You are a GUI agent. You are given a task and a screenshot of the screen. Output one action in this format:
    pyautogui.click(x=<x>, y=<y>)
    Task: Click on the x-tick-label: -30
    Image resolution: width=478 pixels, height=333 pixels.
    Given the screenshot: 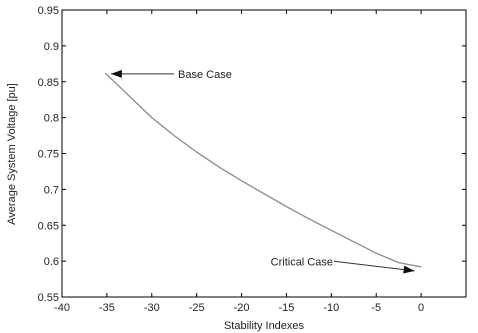 What is the action you would take?
    pyautogui.click(x=152, y=308)
    